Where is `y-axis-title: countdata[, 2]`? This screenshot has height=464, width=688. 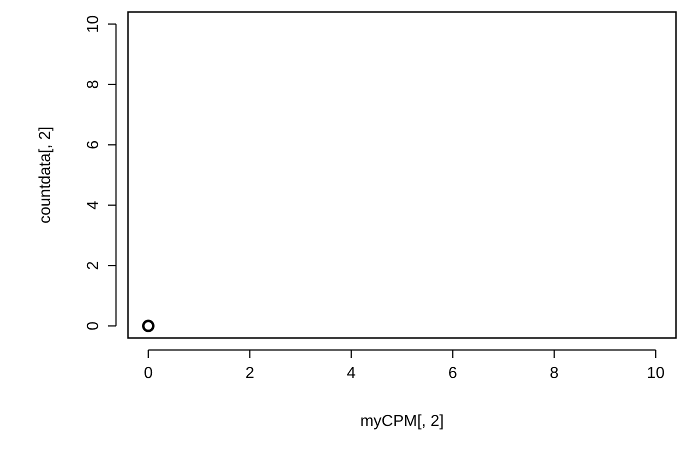 y-axis-title: countdata[, 2] is located at coordinates (45, 175).